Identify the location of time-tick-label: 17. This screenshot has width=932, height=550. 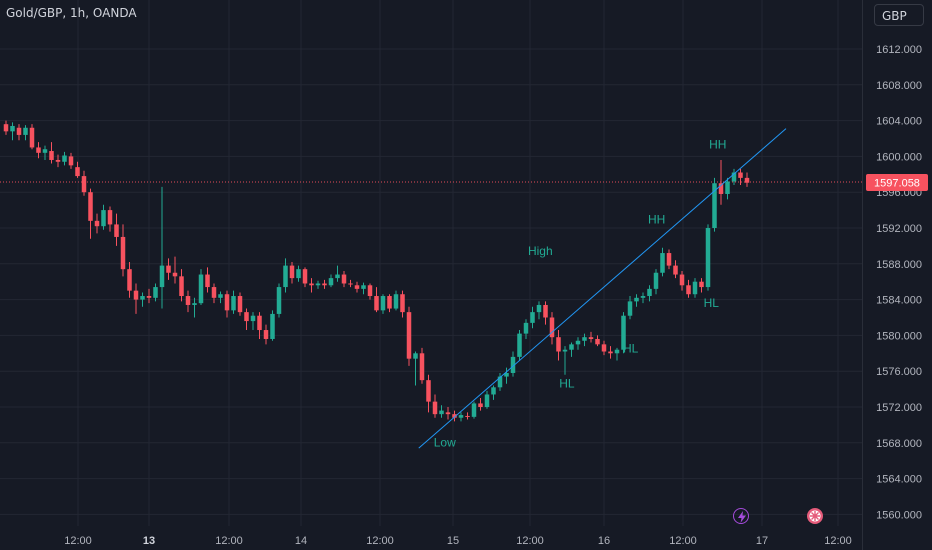
(762, 541).